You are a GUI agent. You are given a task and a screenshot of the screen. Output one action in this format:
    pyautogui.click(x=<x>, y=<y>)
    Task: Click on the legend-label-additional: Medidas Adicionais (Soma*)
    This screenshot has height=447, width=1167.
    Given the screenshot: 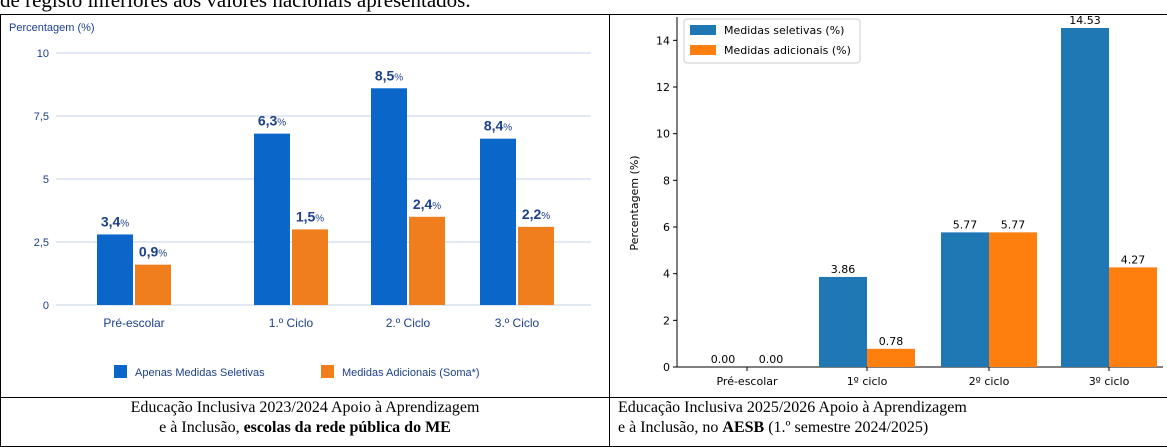 What is the action you would take?
    pyautogui.click(x=411, y=373)
    